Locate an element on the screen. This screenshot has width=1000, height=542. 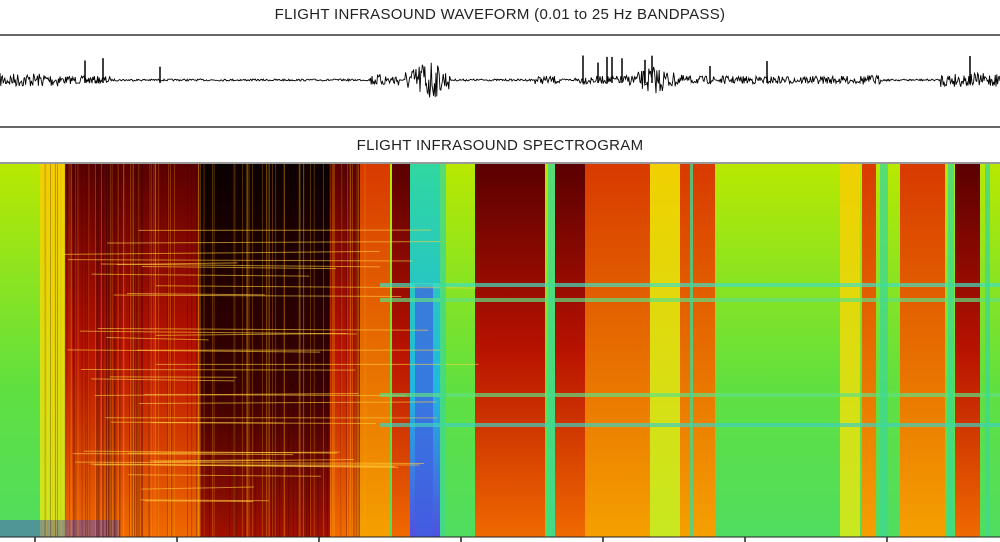
waveform-trace is located at coordinates (500, 80).